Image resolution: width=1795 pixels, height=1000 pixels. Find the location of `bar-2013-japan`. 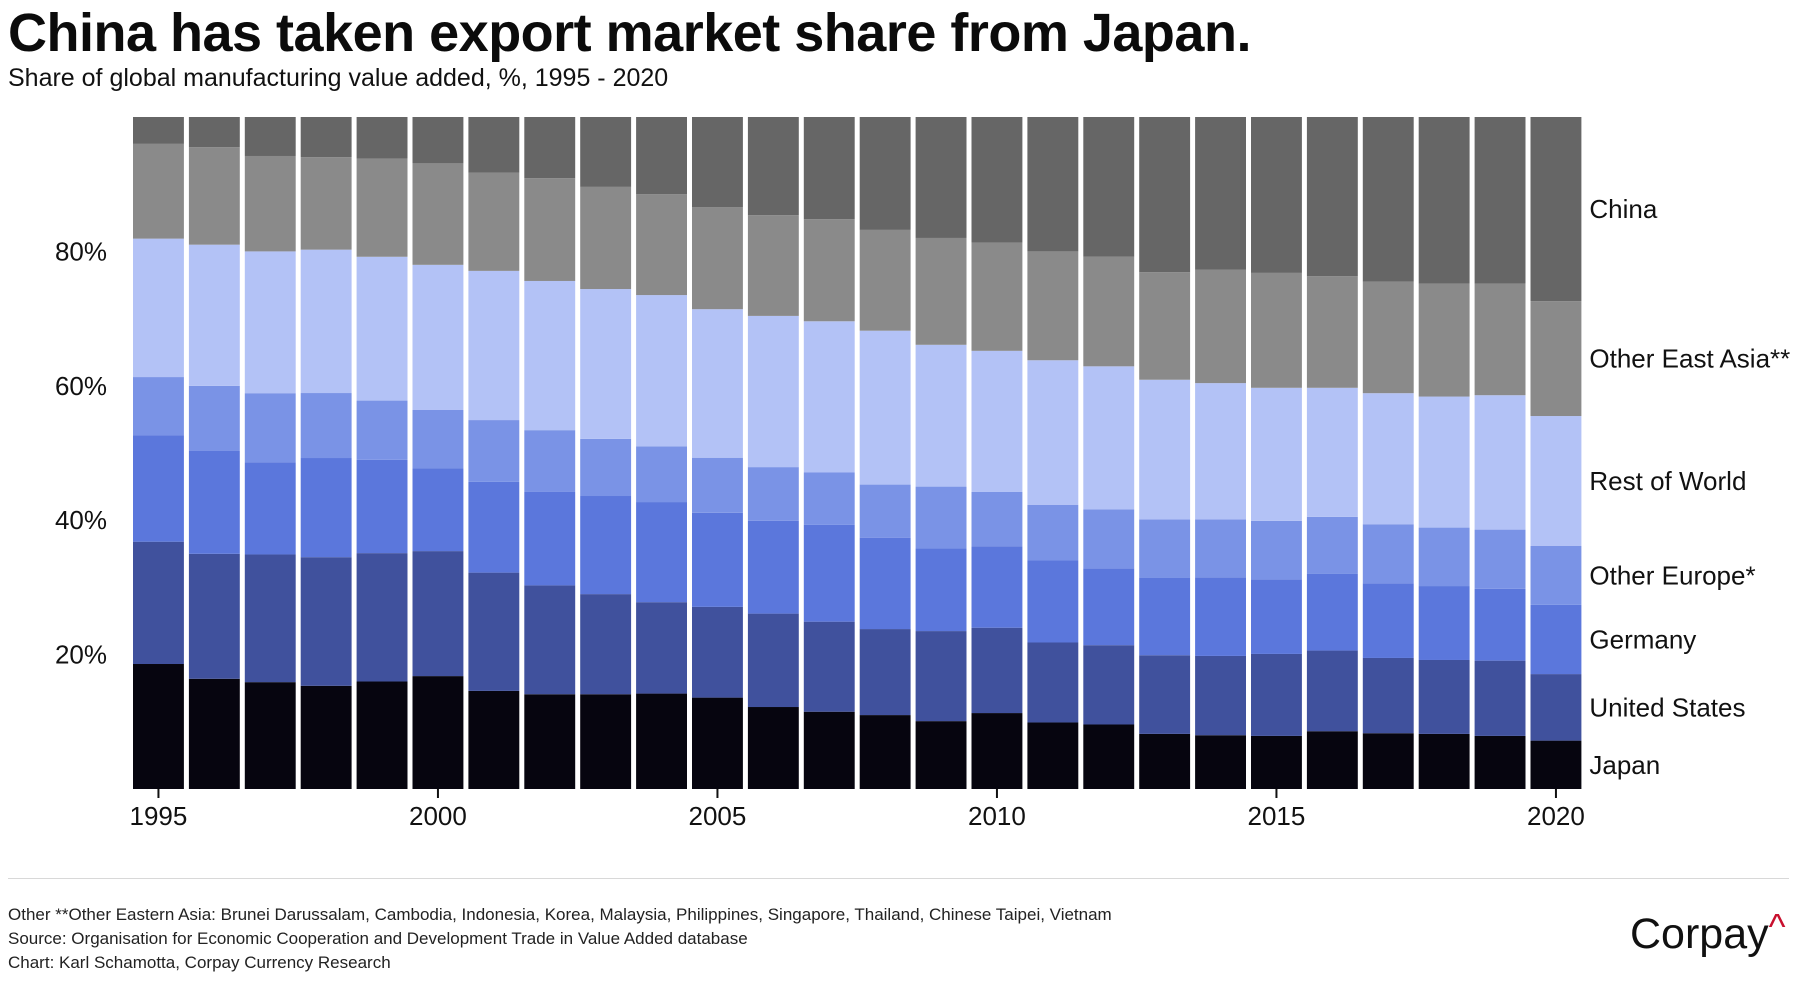

bar-2013-japan is located at coordinates (1165, 761).